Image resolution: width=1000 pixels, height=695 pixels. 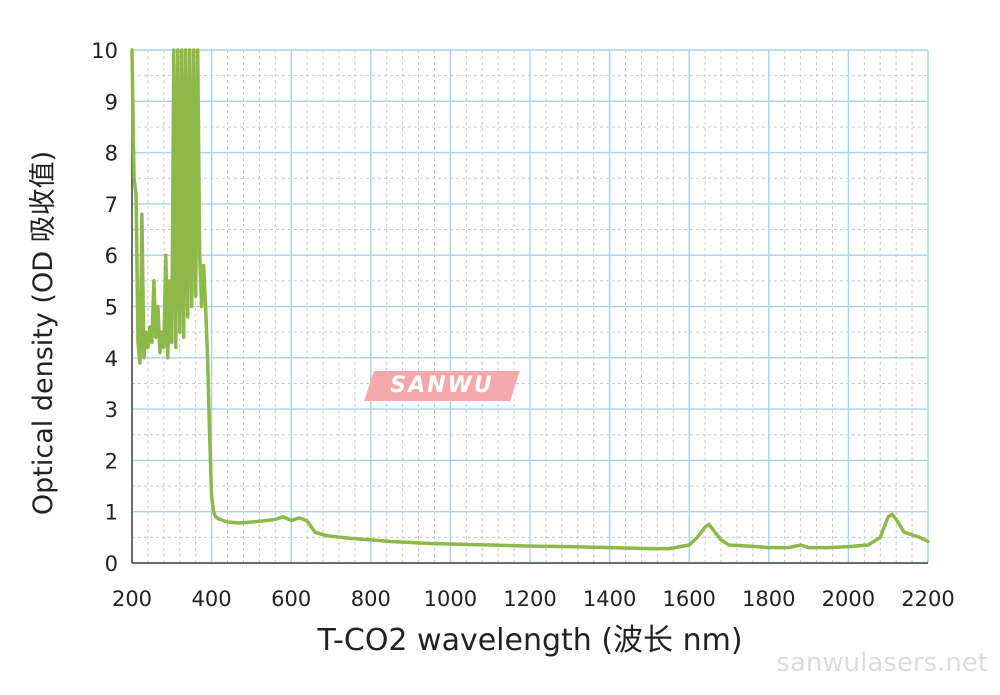 What do you see at coordinates (111, 359) in the screenshot?
I see `y-tick-label: 4` at bounding box center [111, 359].